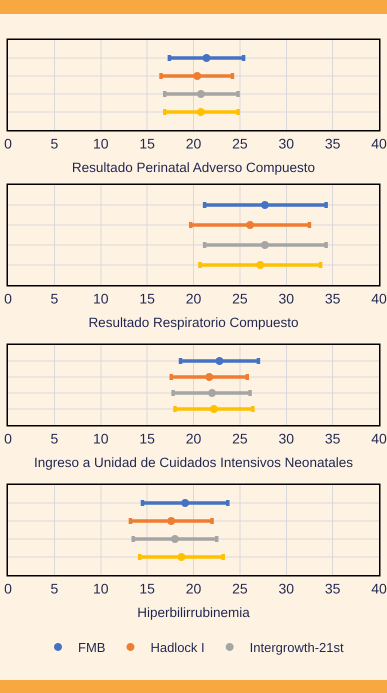  What do you see at coordinates (194, 167) in the screenshot?
I see `x-axis-title: Resultado Perinatal Adverso Compuesto` at bounding box center [194, 167].